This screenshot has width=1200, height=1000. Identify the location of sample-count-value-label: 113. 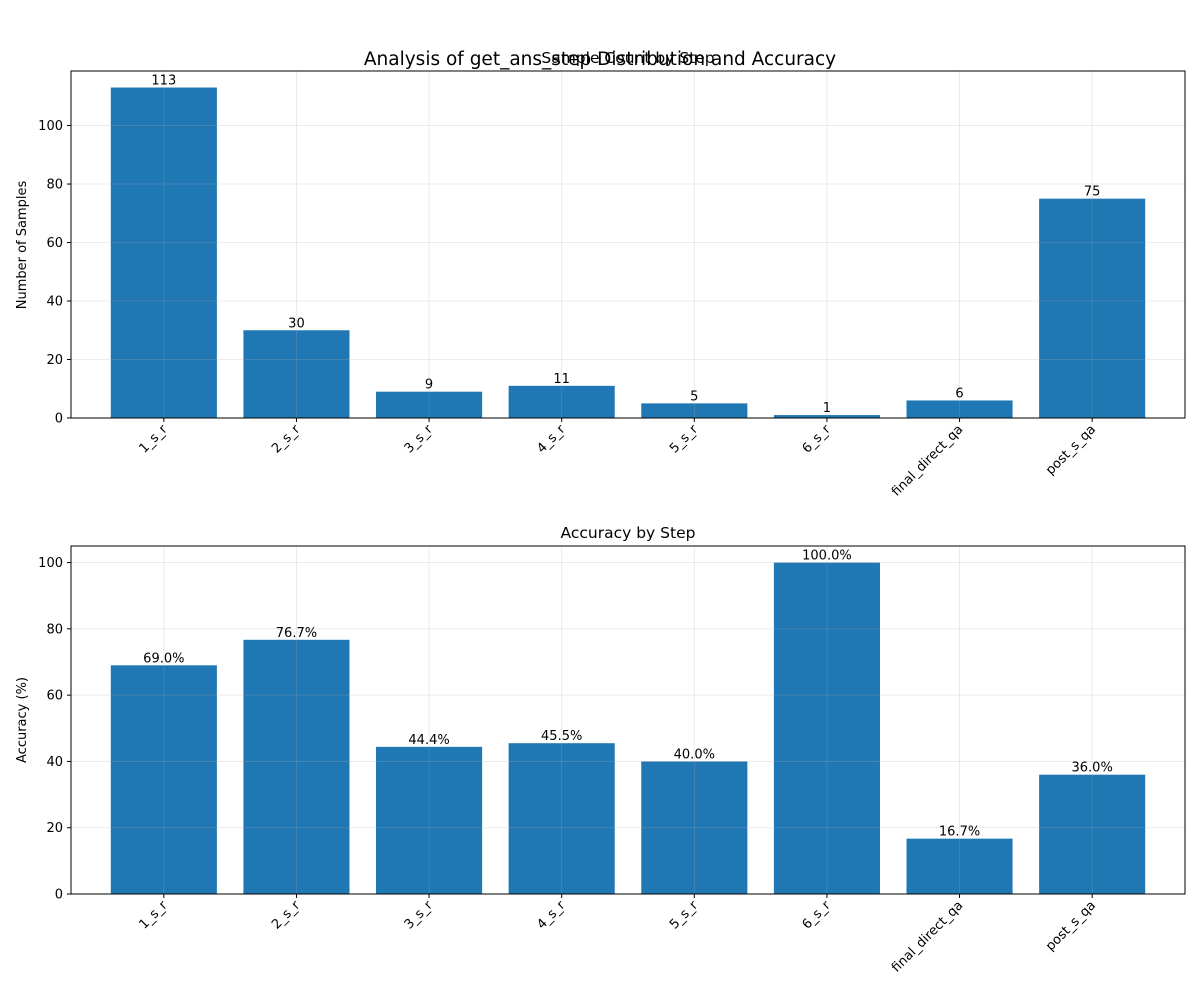
(163, 81).